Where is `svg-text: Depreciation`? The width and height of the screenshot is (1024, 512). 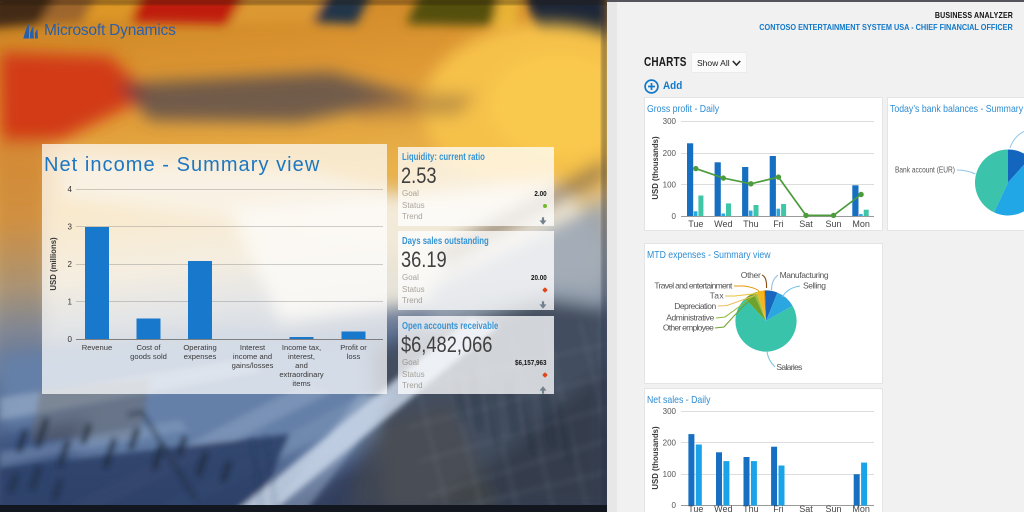 svg-text: Depreciation is located at coordinates (695, 306).